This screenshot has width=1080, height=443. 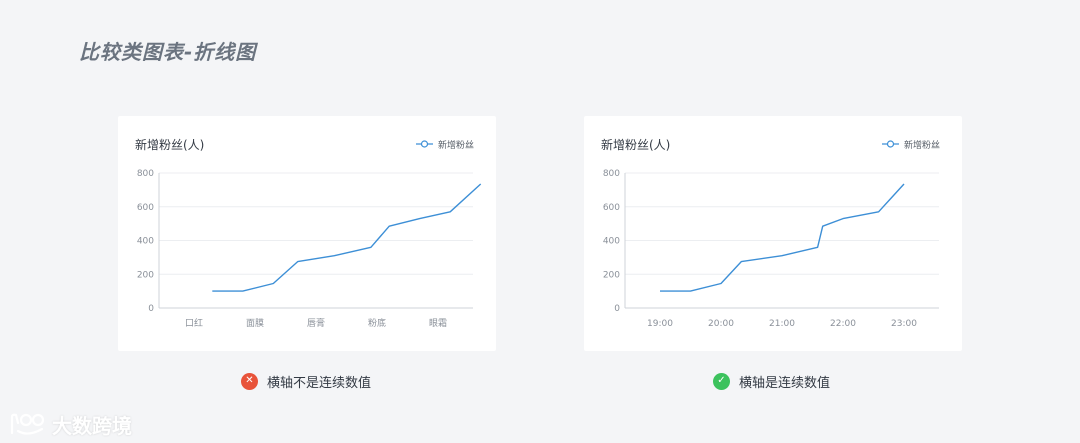 I want to click on caption-text: 横轴不是连续数值, so click(x=319, y=383).